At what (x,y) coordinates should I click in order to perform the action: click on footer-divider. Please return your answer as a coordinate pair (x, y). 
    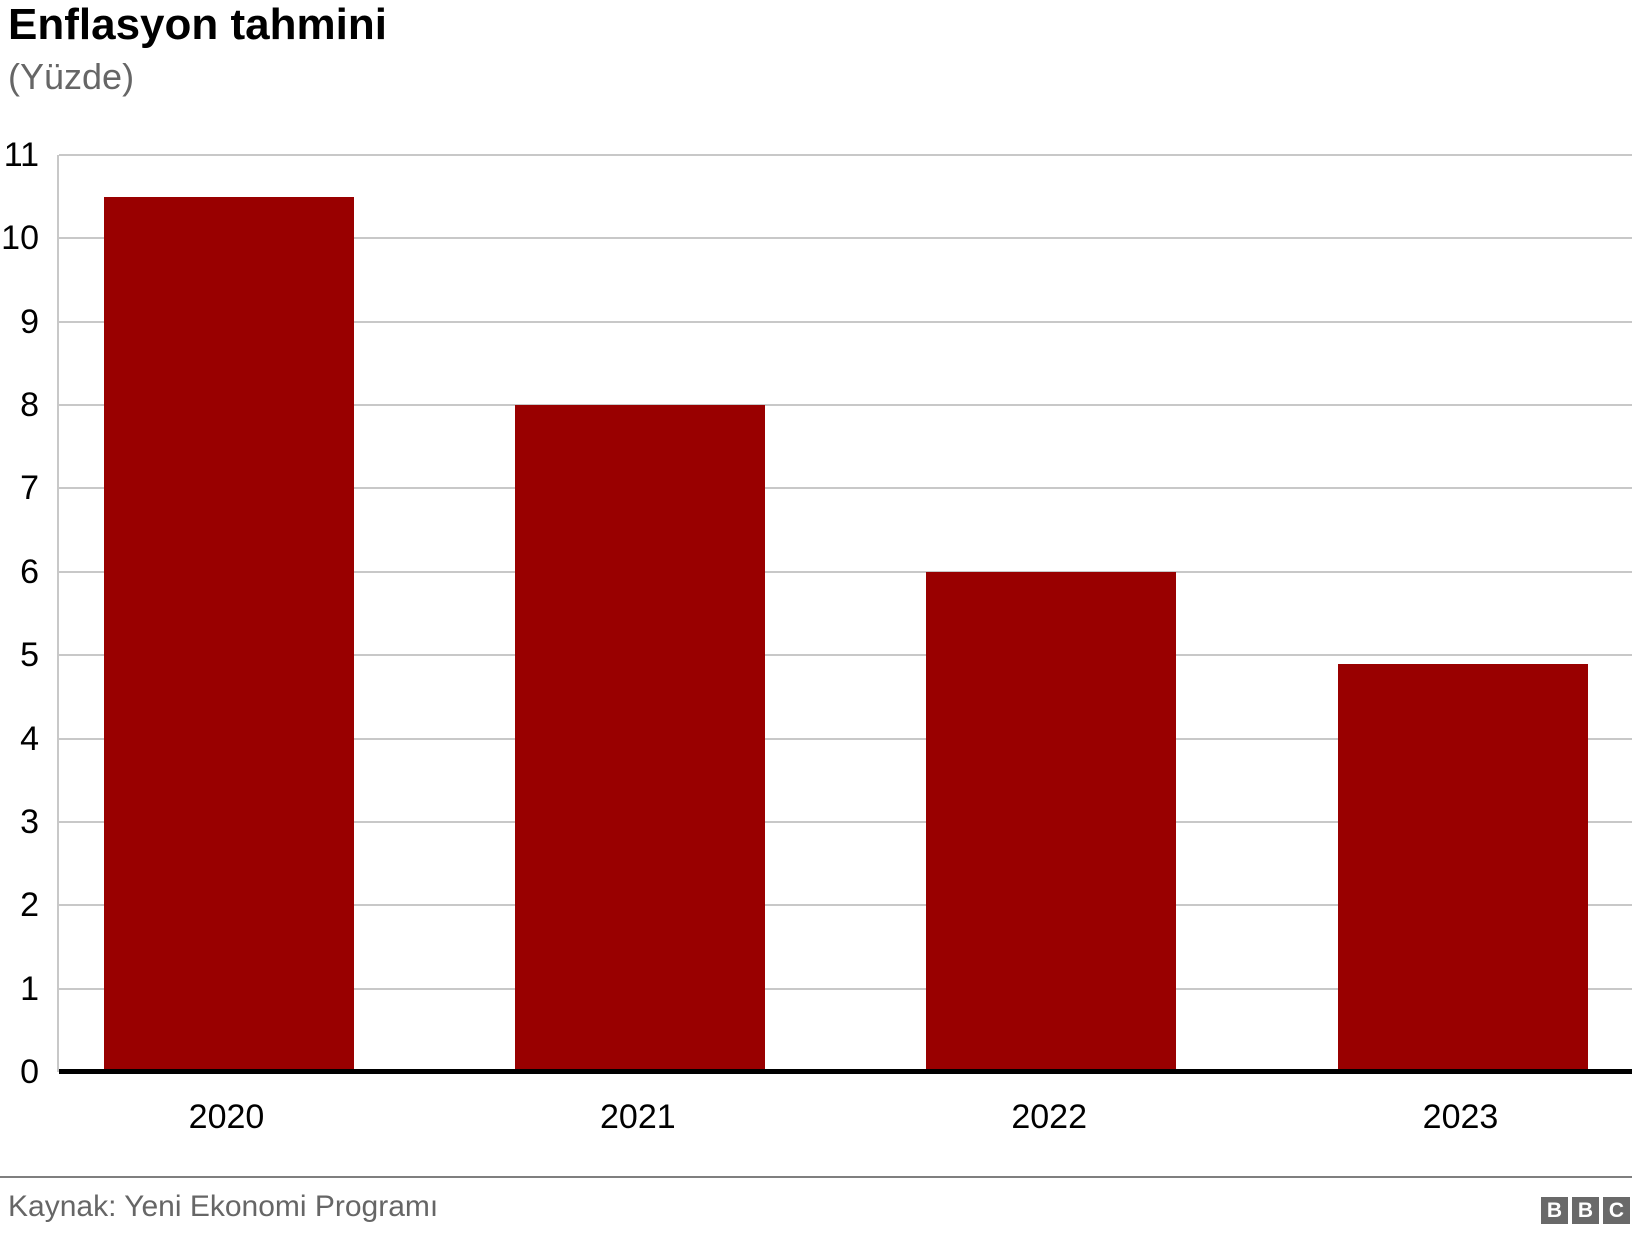
    Looking at the image, I should click on (816, 1177).